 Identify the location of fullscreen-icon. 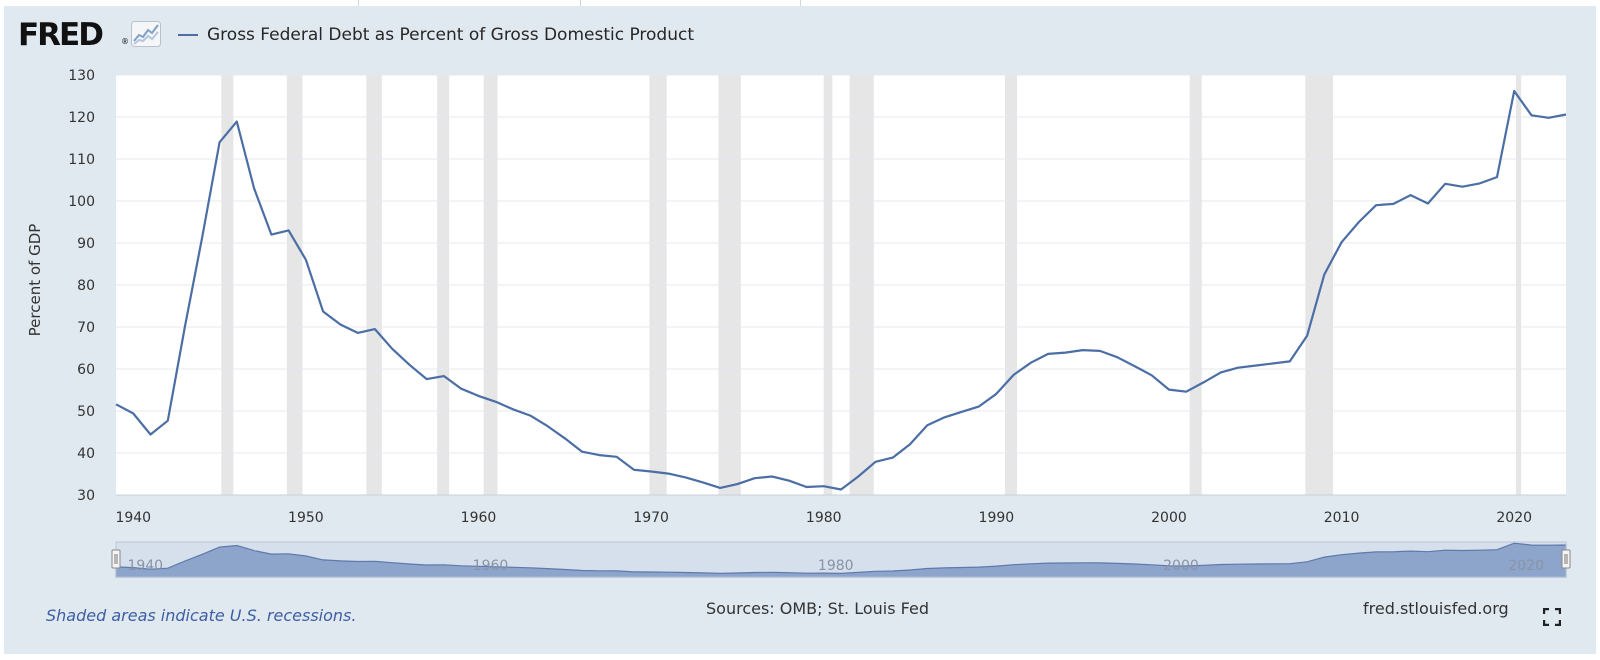
(1552, 617).